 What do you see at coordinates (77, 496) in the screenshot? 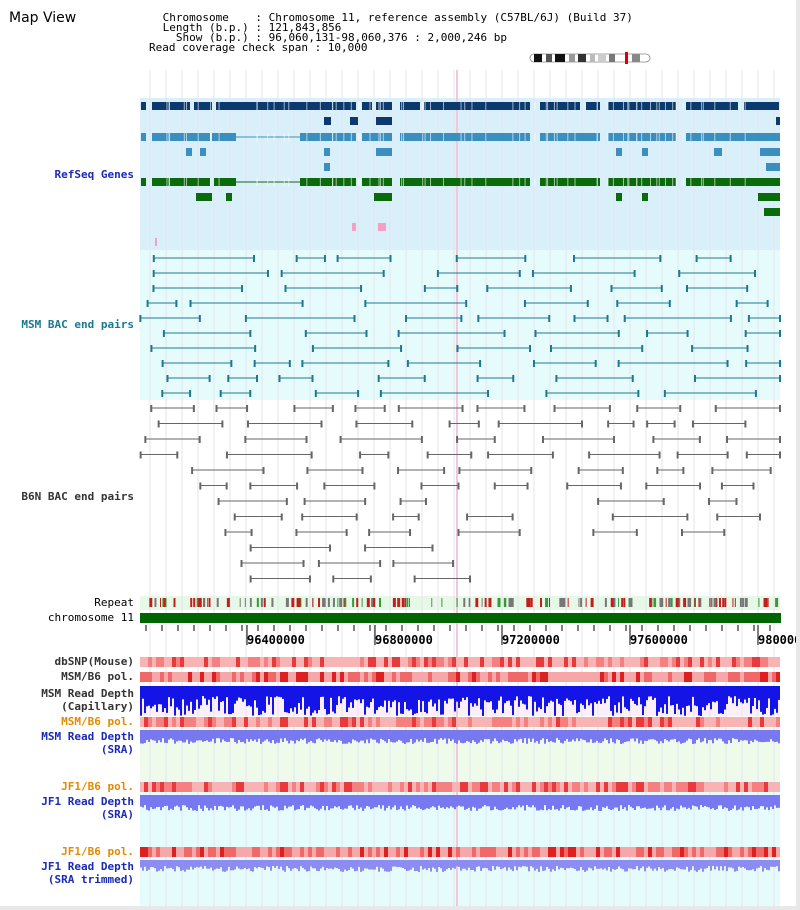
I see `b6n-bac-end-pairs-label: B6N BAC end pairs` at bounding box center [77, 496].